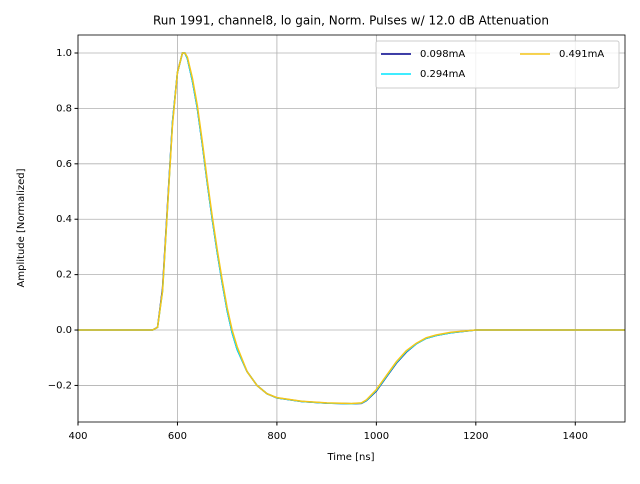 Image resolution: width=640 pixels, height=484 pixels. What do you see at coordinates (177, 436) in the screenshot?
I see `x-tick-label: 600` at bounding box center [177, 436].